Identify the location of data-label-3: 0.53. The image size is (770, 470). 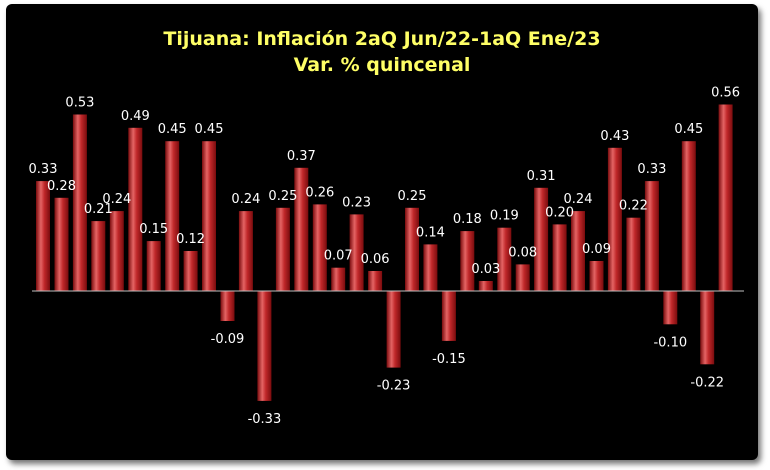
(79, 103).